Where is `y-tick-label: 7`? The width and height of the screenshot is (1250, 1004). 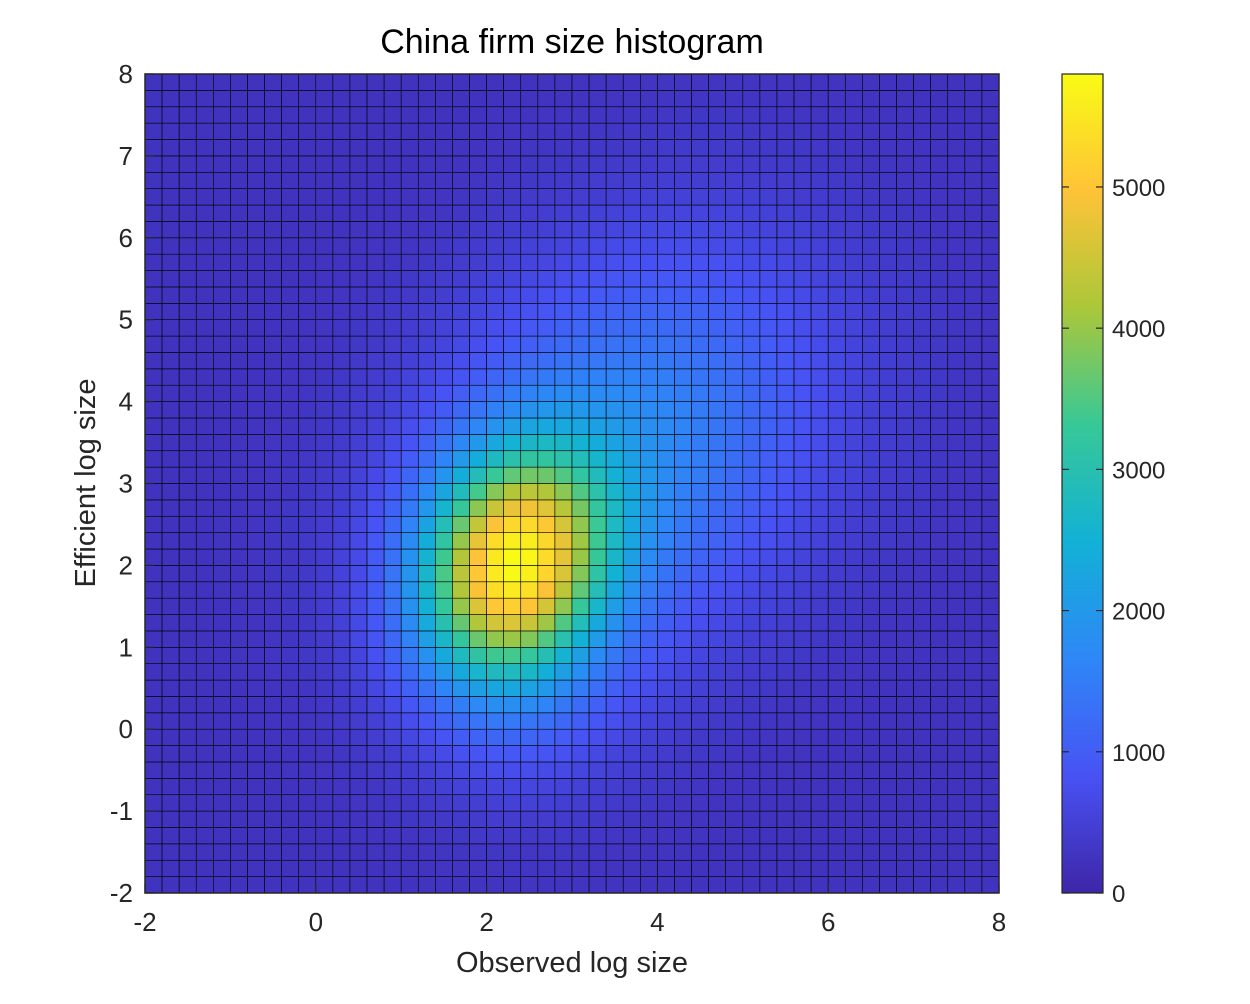 y-tick-label: 7 is located at coordinates (126, 156).